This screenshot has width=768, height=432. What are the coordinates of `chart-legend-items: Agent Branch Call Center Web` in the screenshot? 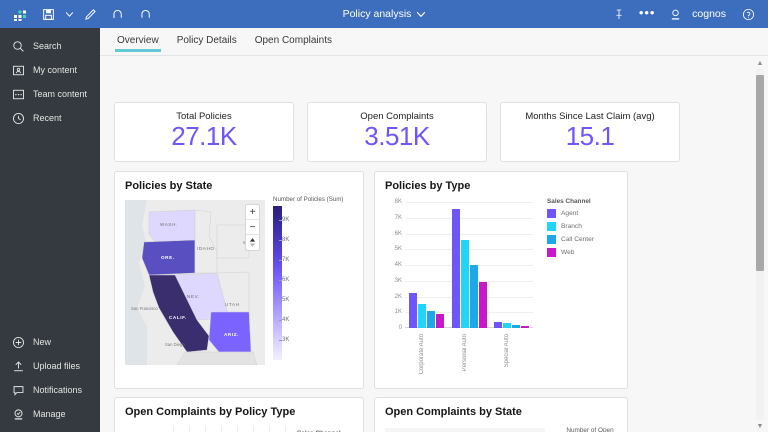 It's located at (586, 233).